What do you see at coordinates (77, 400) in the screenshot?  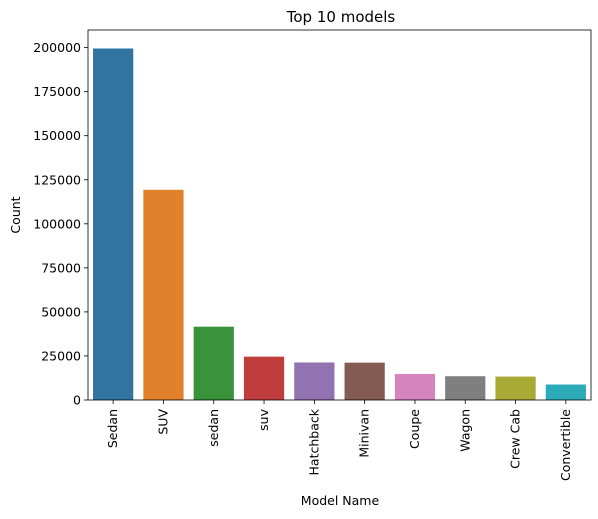 I see `y-tick-label: 0` at bounding box center [77, 400].